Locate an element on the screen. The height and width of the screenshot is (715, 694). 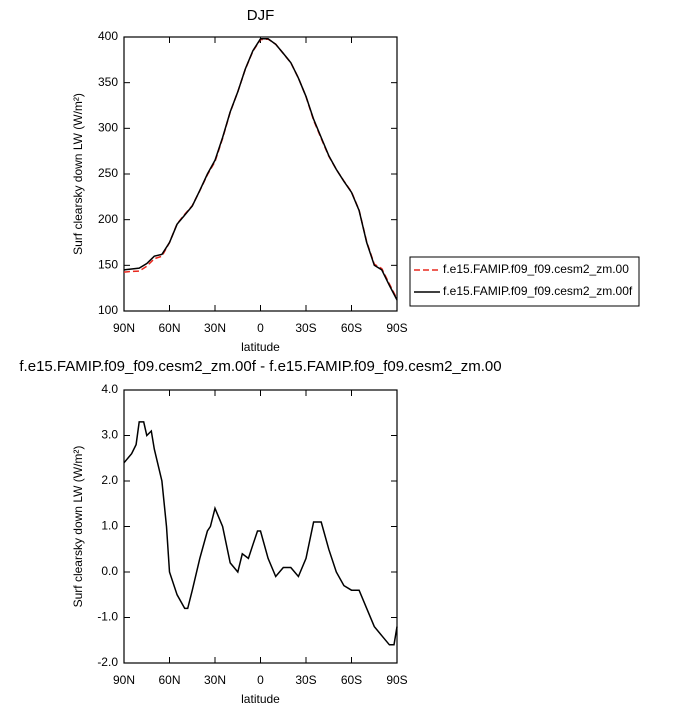
y-tick-label: 300 is located at coordinates (108, 128).